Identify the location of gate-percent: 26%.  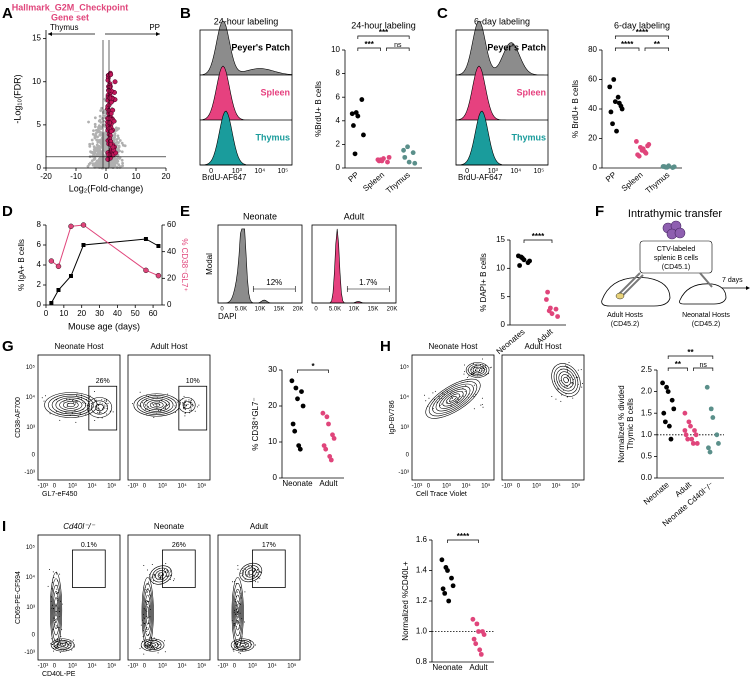
(179, 545).